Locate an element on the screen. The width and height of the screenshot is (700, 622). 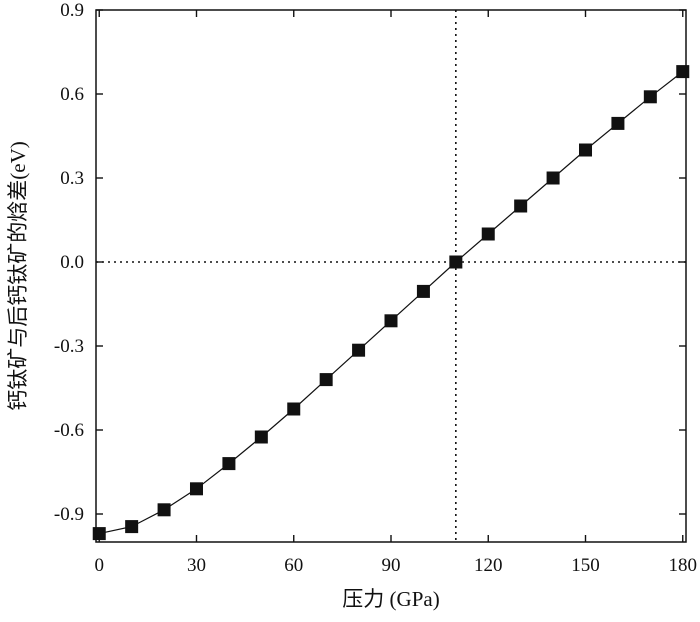
y-tick-label: -0.9 is located at coordinates (69, 514).